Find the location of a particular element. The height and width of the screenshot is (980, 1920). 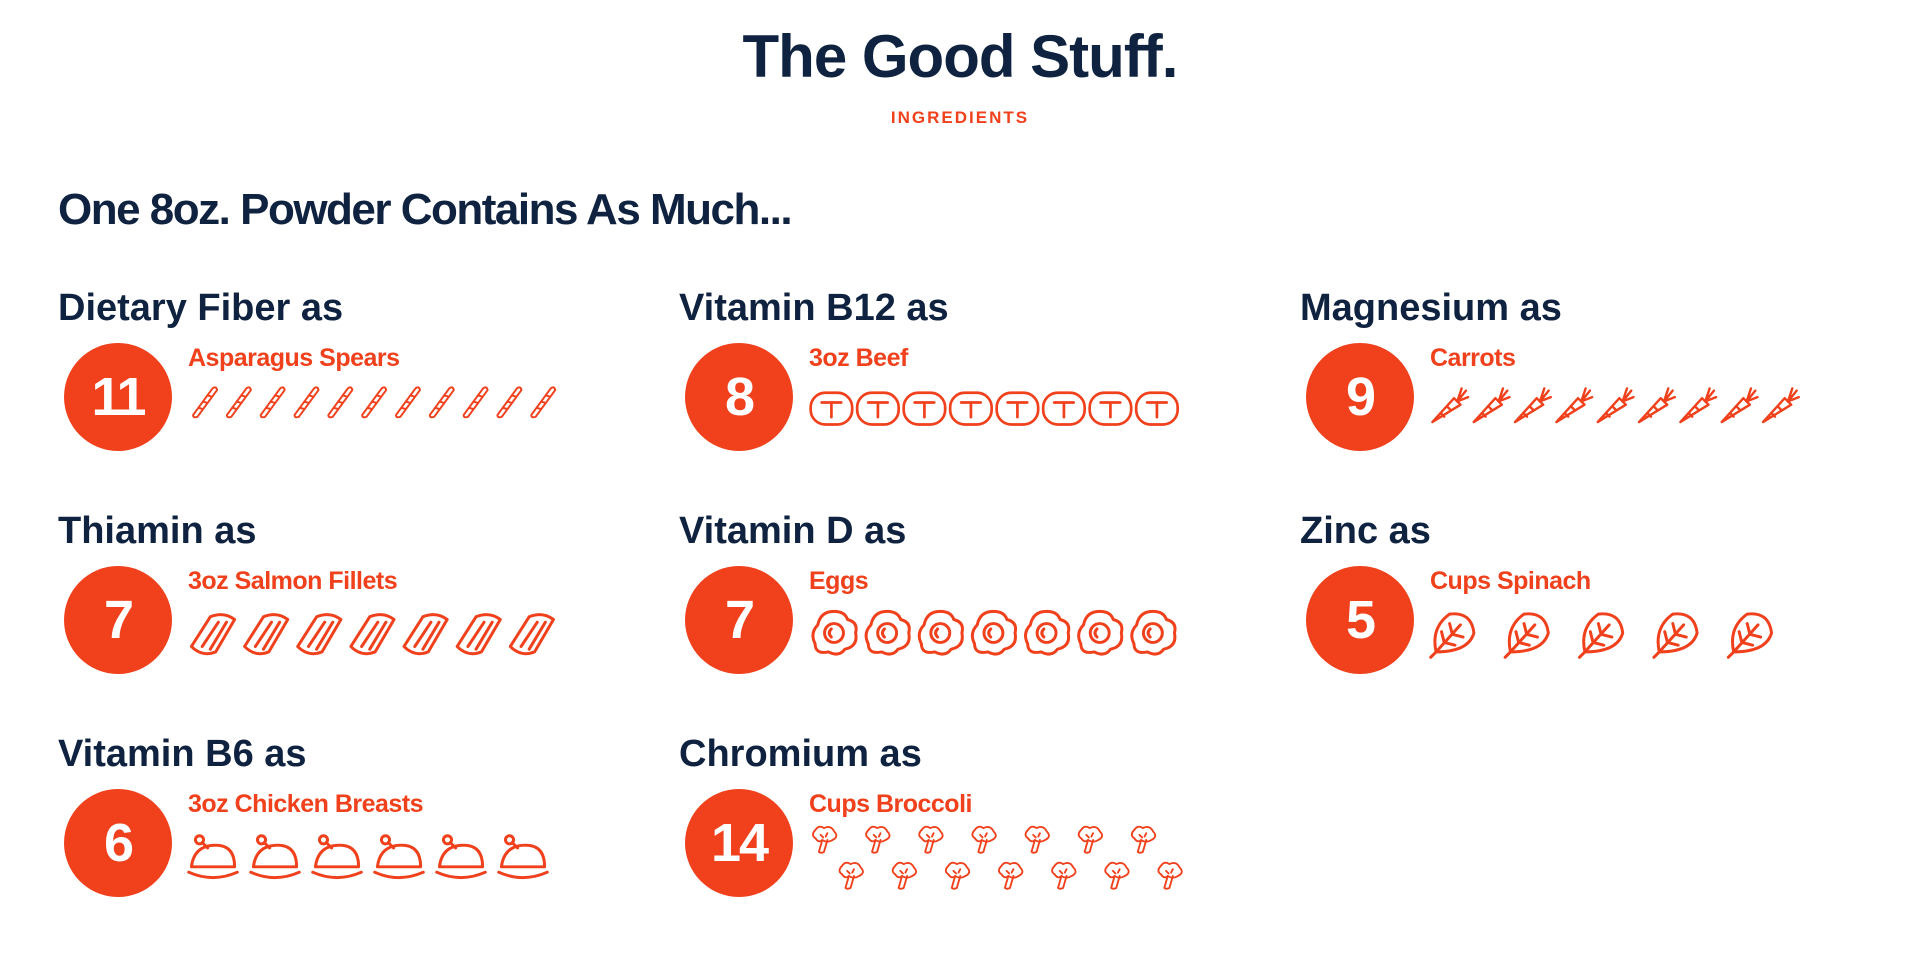

count-badge: 5 is located at coordinates (1360, 620).